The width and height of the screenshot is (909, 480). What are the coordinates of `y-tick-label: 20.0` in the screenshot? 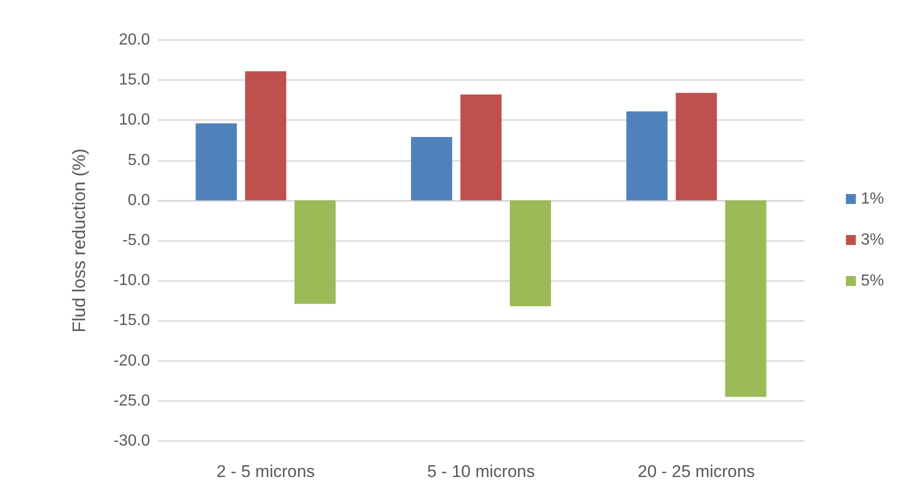 It's located at (134, 40).